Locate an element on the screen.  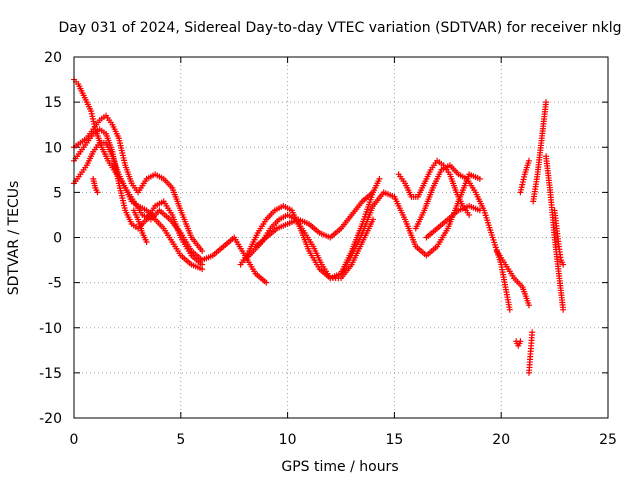
y-tick-label: 15 is located at coordinates (53, 103).